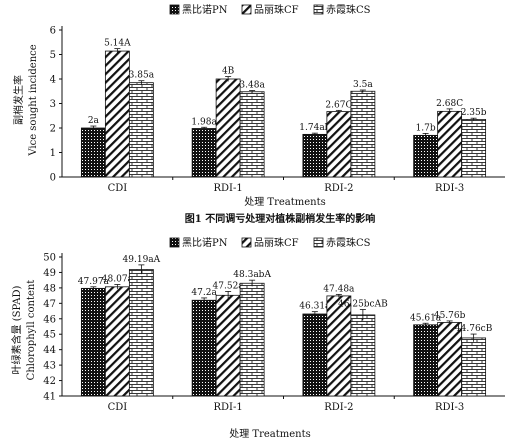 This screenshot has height=448, width=511. What do you see at coordinates (276, 242) in the screenshot?
I see `chart2-legend-label: 品丽珠CF` at bounding box center [276, 242].